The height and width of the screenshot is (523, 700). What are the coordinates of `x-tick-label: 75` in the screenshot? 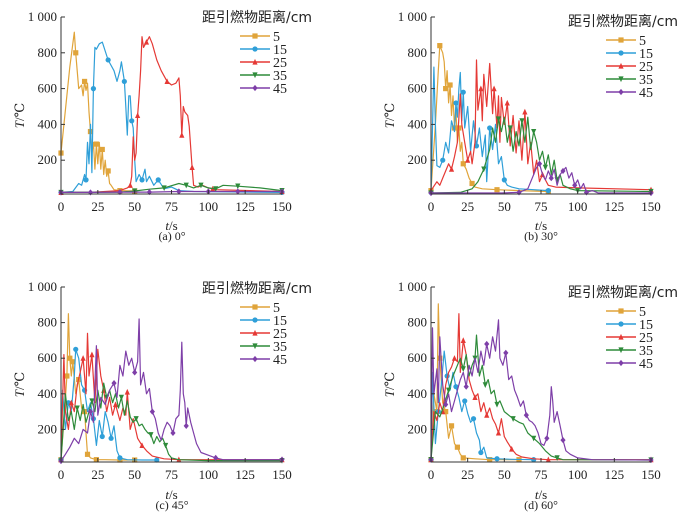 It's located at (171, 206).